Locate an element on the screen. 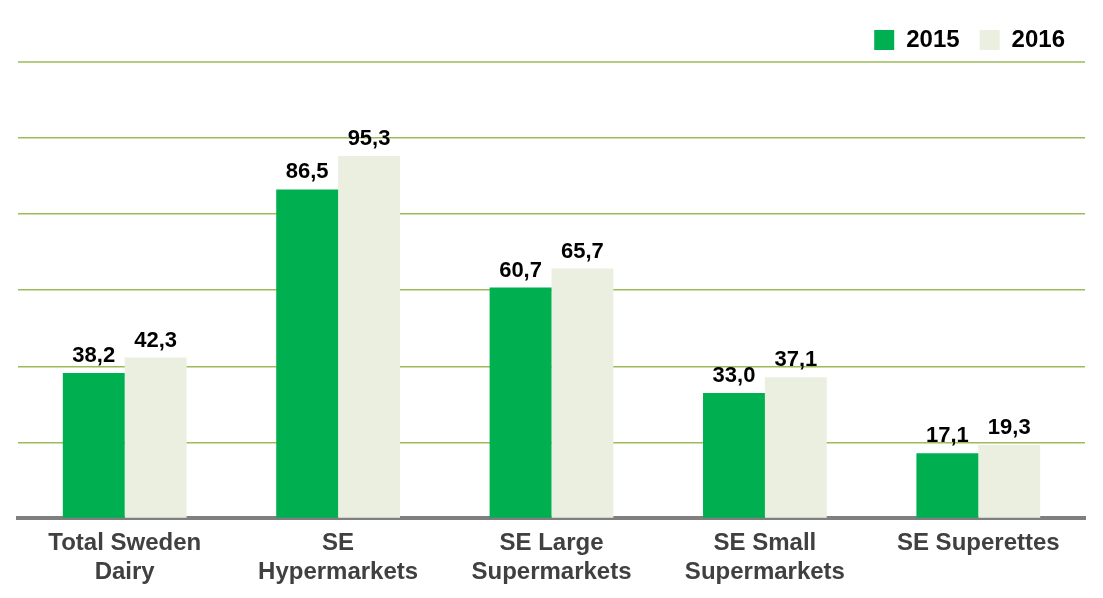  x-tick-label: SE Hypermarkets is located at coordinates (338, 556).